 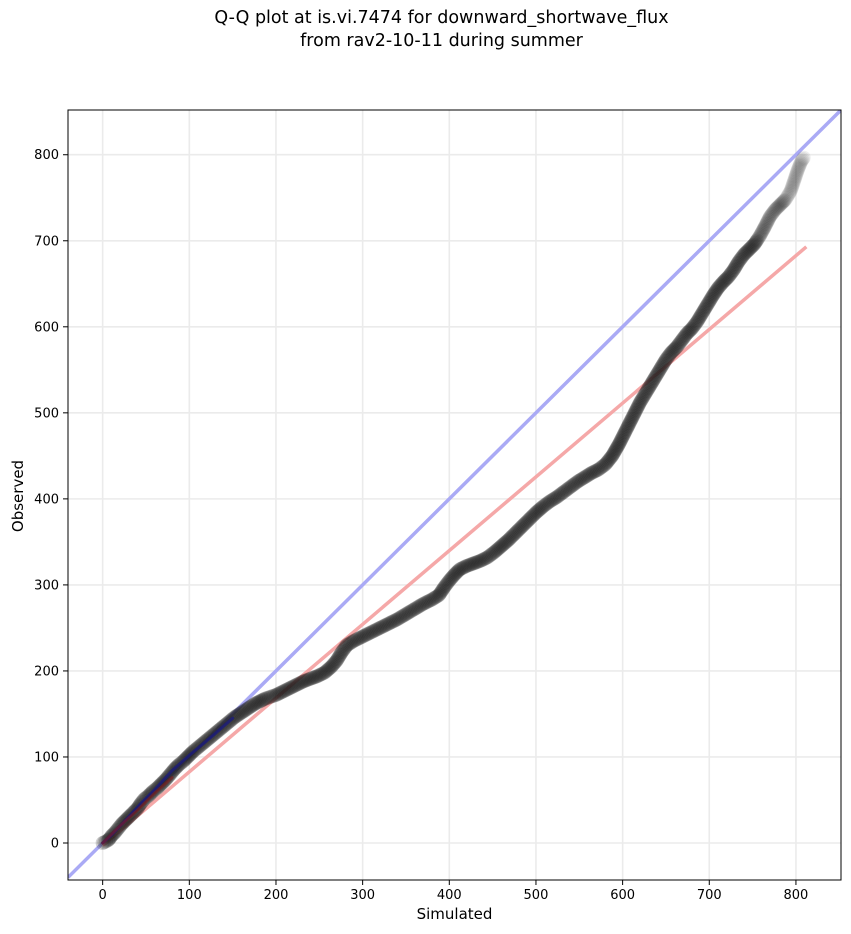 I want to click on x-axis-label: Simulated, so click(x=454, y=914).